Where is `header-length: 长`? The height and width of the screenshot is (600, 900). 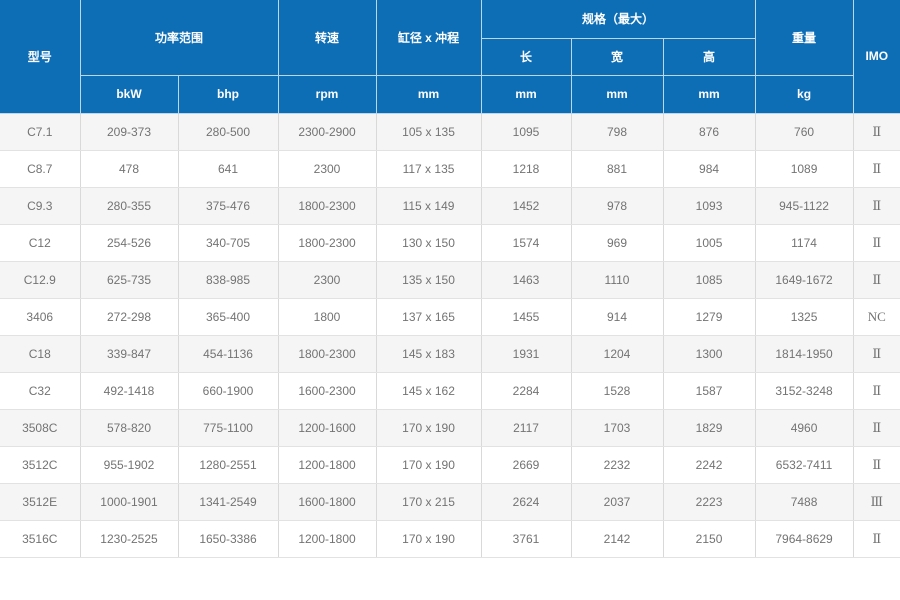 header-length: 长 is located at coordinates (526, 56).